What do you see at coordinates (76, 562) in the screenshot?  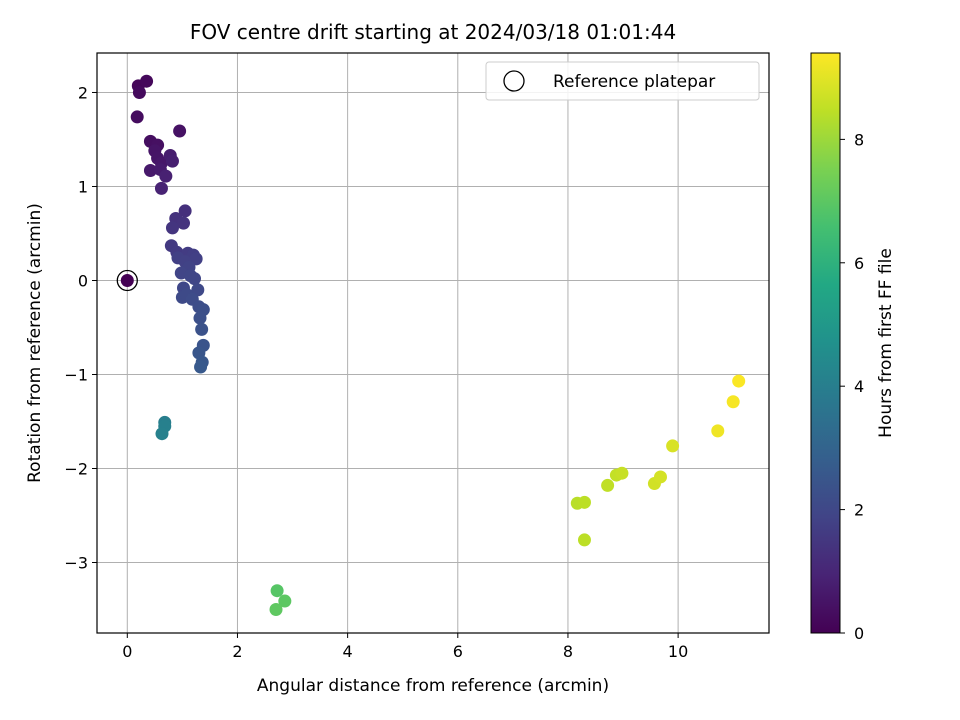 I see `y-tick-label: −3` at bounding box center [76, 562].